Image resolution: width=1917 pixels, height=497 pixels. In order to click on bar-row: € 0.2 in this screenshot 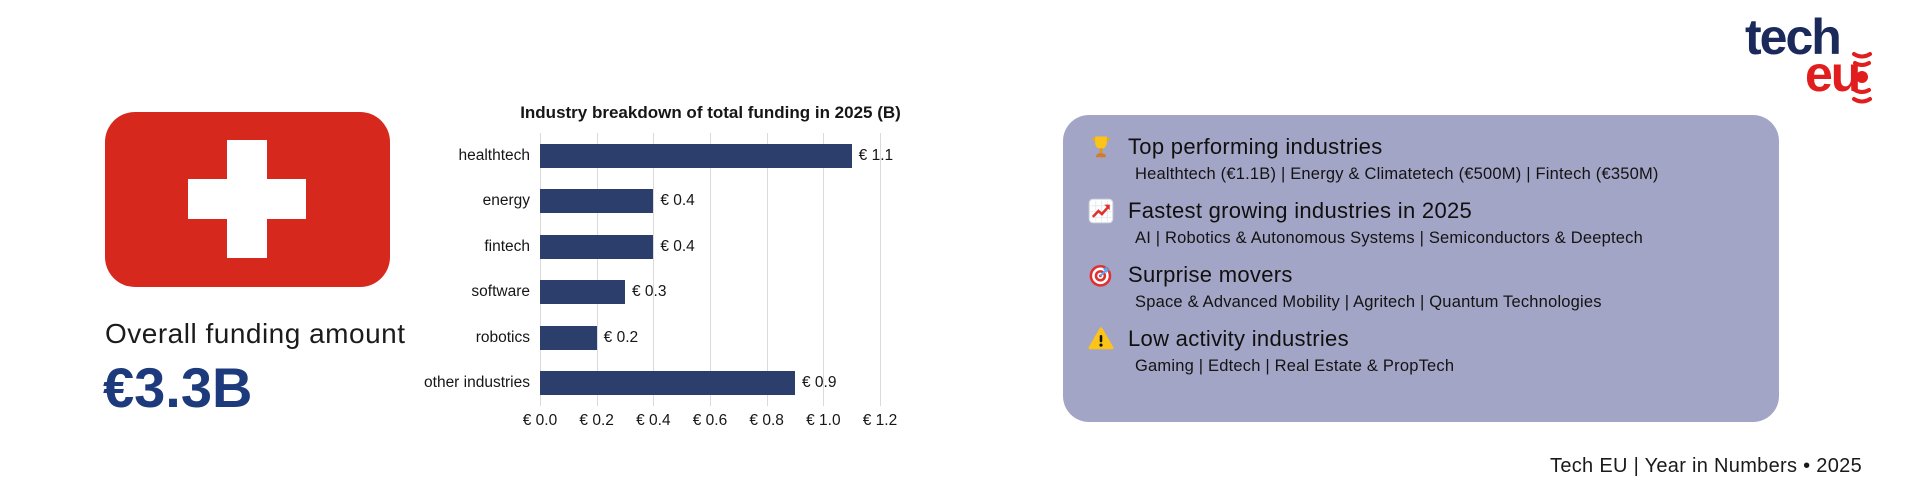, I will do `click(710, 338)`.